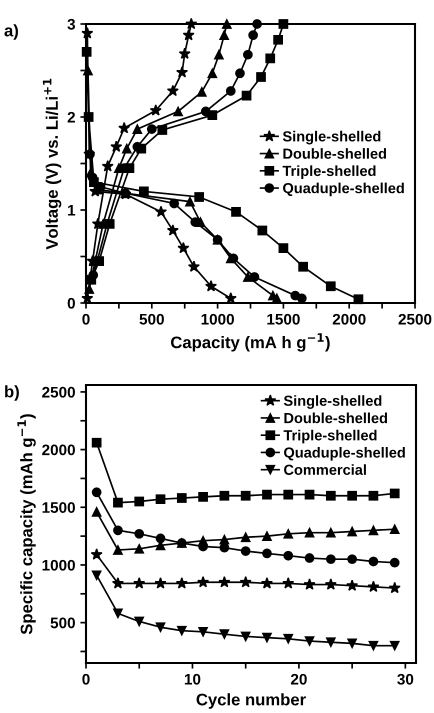 The image size is (434, 713). I want to click on x-tick-label: 2500, so click(415, 319).